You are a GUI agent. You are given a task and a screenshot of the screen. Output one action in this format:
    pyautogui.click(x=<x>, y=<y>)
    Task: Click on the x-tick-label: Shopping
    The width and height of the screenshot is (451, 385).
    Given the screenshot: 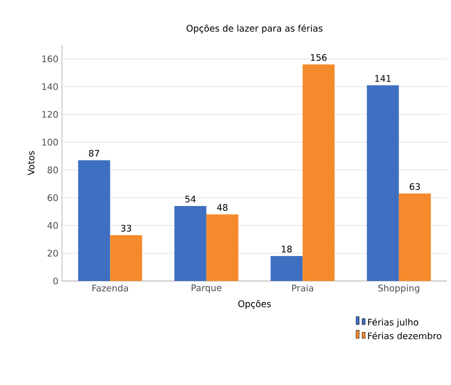 What is the action you would take?
    pyautogui.click(x=399, y=289)
    